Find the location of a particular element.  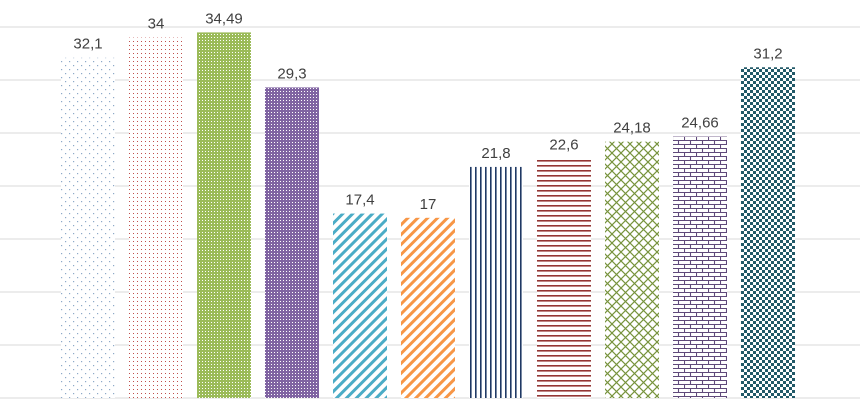

value-label-10: 24,66 is located at coordinates (700, 123).